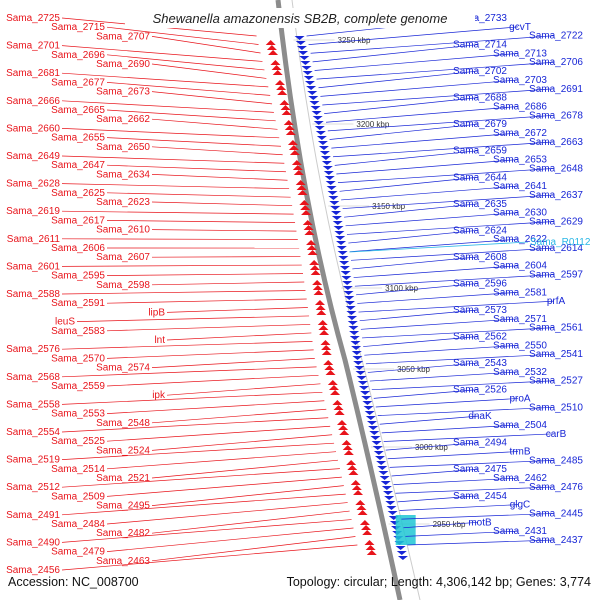 The height and width of the screenshot is (600, 600). I want to click on gene-label-sama-2672: Sama_2672, so click(520, 133).